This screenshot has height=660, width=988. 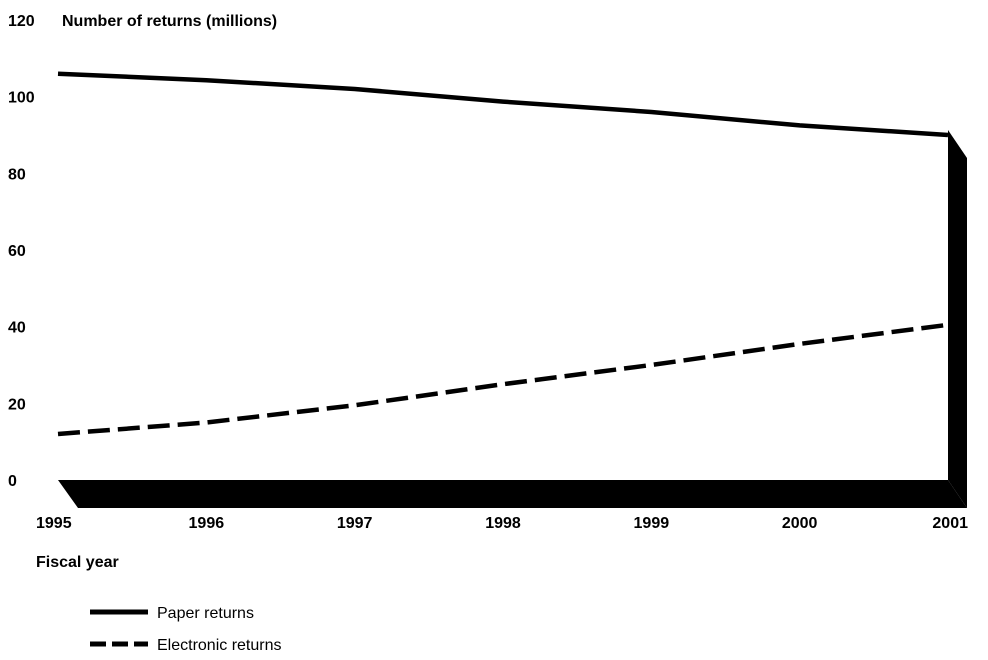 What do you see at coordinates (186, 629) in the screenshot?
I see `legend: Paper returns Electronic returns` at bounding box center [186, 629].